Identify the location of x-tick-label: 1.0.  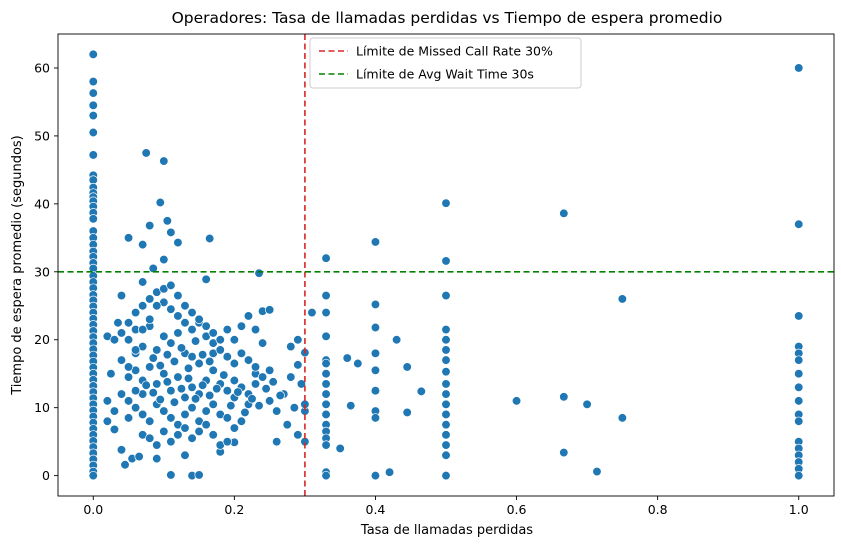
(799, 509).